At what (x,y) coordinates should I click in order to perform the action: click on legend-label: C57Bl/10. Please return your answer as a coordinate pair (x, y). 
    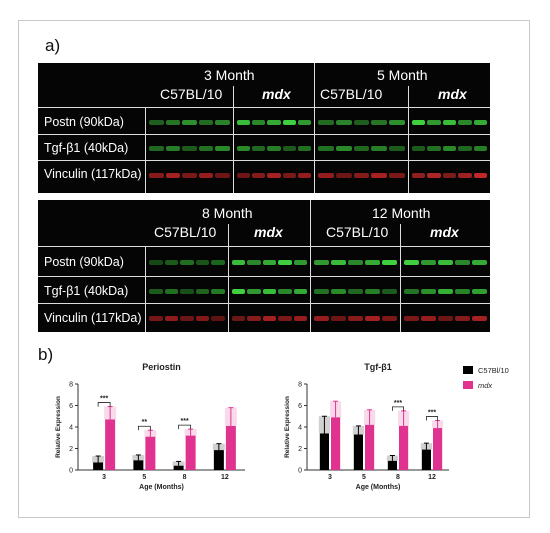
    Looking at the image, I should click on (493, 370).